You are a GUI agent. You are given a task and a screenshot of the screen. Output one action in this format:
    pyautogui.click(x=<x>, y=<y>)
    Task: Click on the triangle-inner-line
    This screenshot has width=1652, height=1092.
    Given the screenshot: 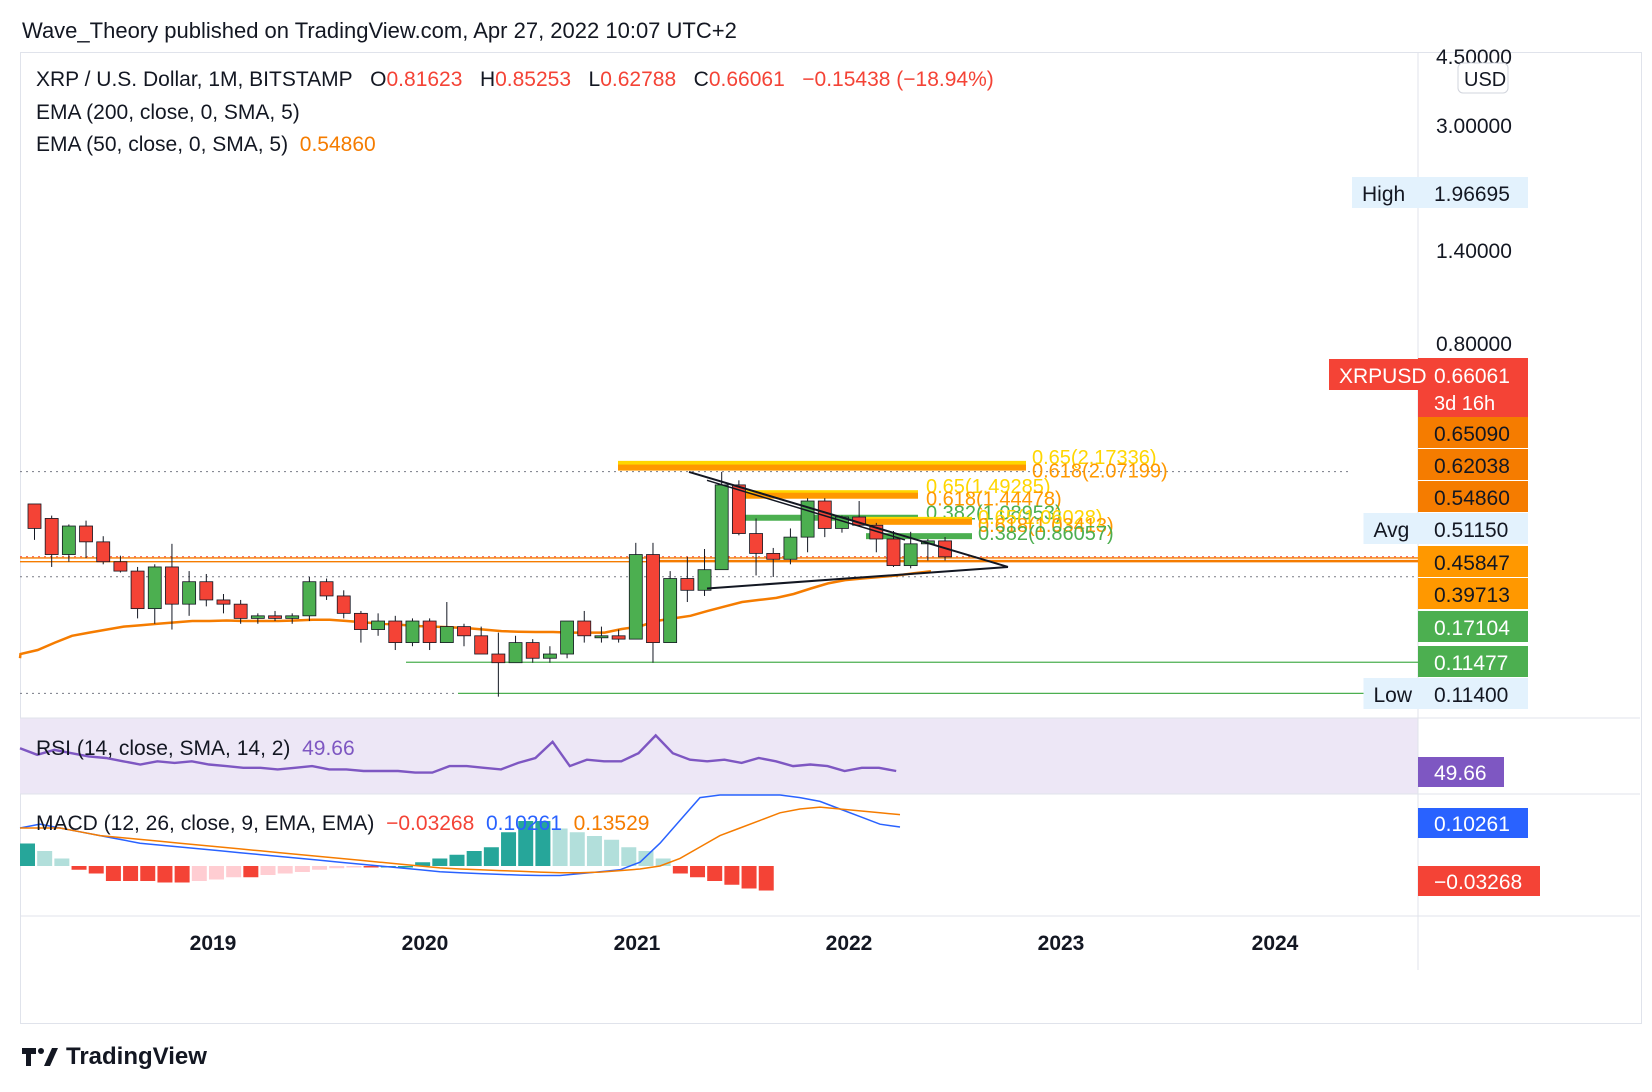 What is the action you would take?
    pyautogui.click(x=806, y=510)
    